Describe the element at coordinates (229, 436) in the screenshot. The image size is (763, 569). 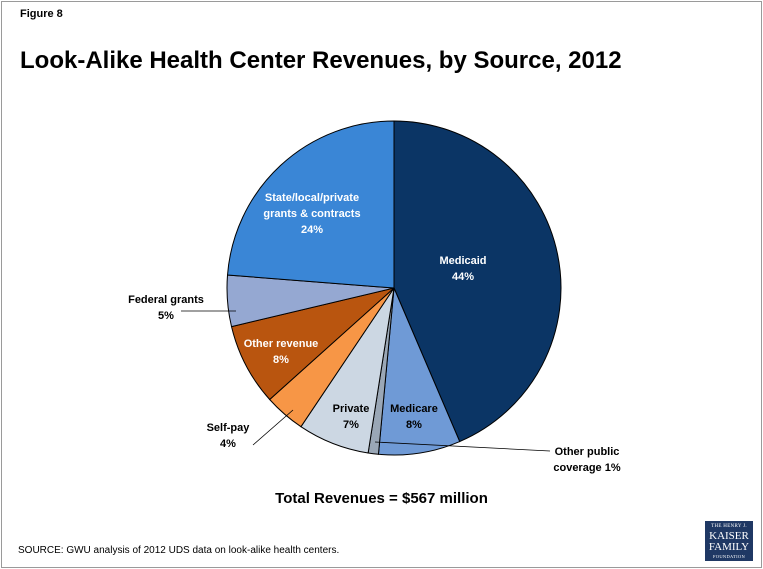
I see `slice-label-self-pay: Self-pay 4%` at that location.